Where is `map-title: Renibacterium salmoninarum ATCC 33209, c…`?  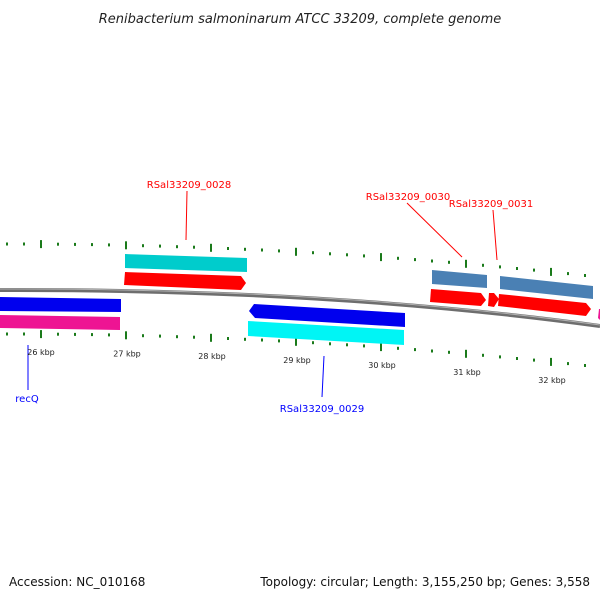 map-title: Renibacterium salmoninarum ATCC 33209, c… is located at coordinates (300, 19).